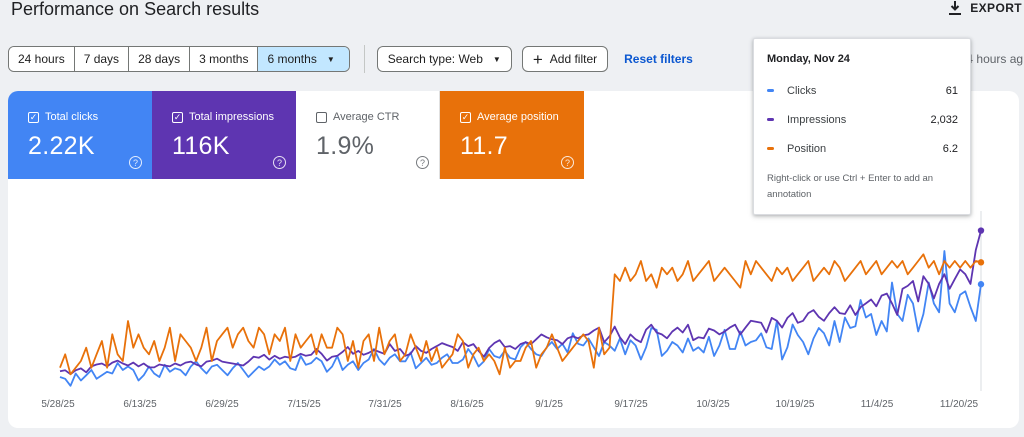  I want to click on metric-label: Total clicks, so click(72, 117).